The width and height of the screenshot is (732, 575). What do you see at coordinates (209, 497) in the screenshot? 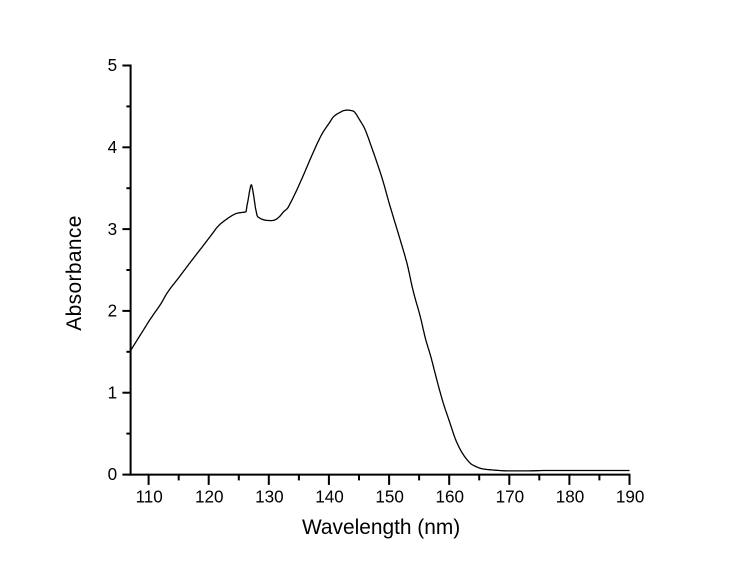
I see `svg-text: 120` at bounding box center [209, 497].